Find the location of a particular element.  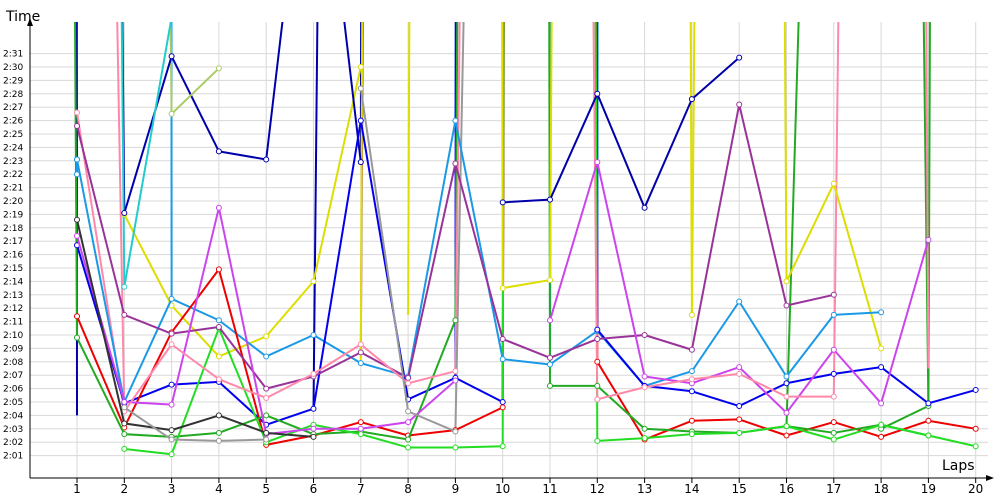

series-13-point is located at coordinates (218, 68).